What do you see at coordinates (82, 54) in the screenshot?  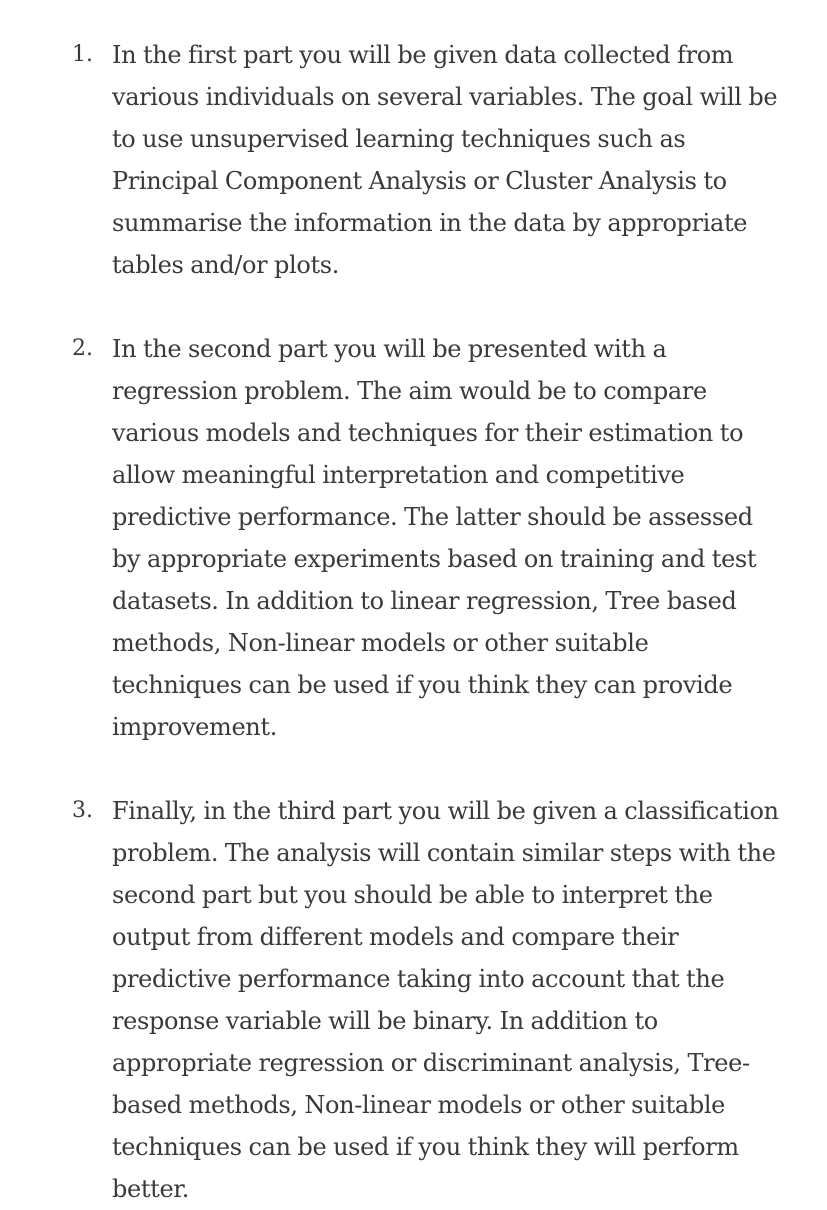 I see `list-item-number: 1.` at bounding box center [82, 54].